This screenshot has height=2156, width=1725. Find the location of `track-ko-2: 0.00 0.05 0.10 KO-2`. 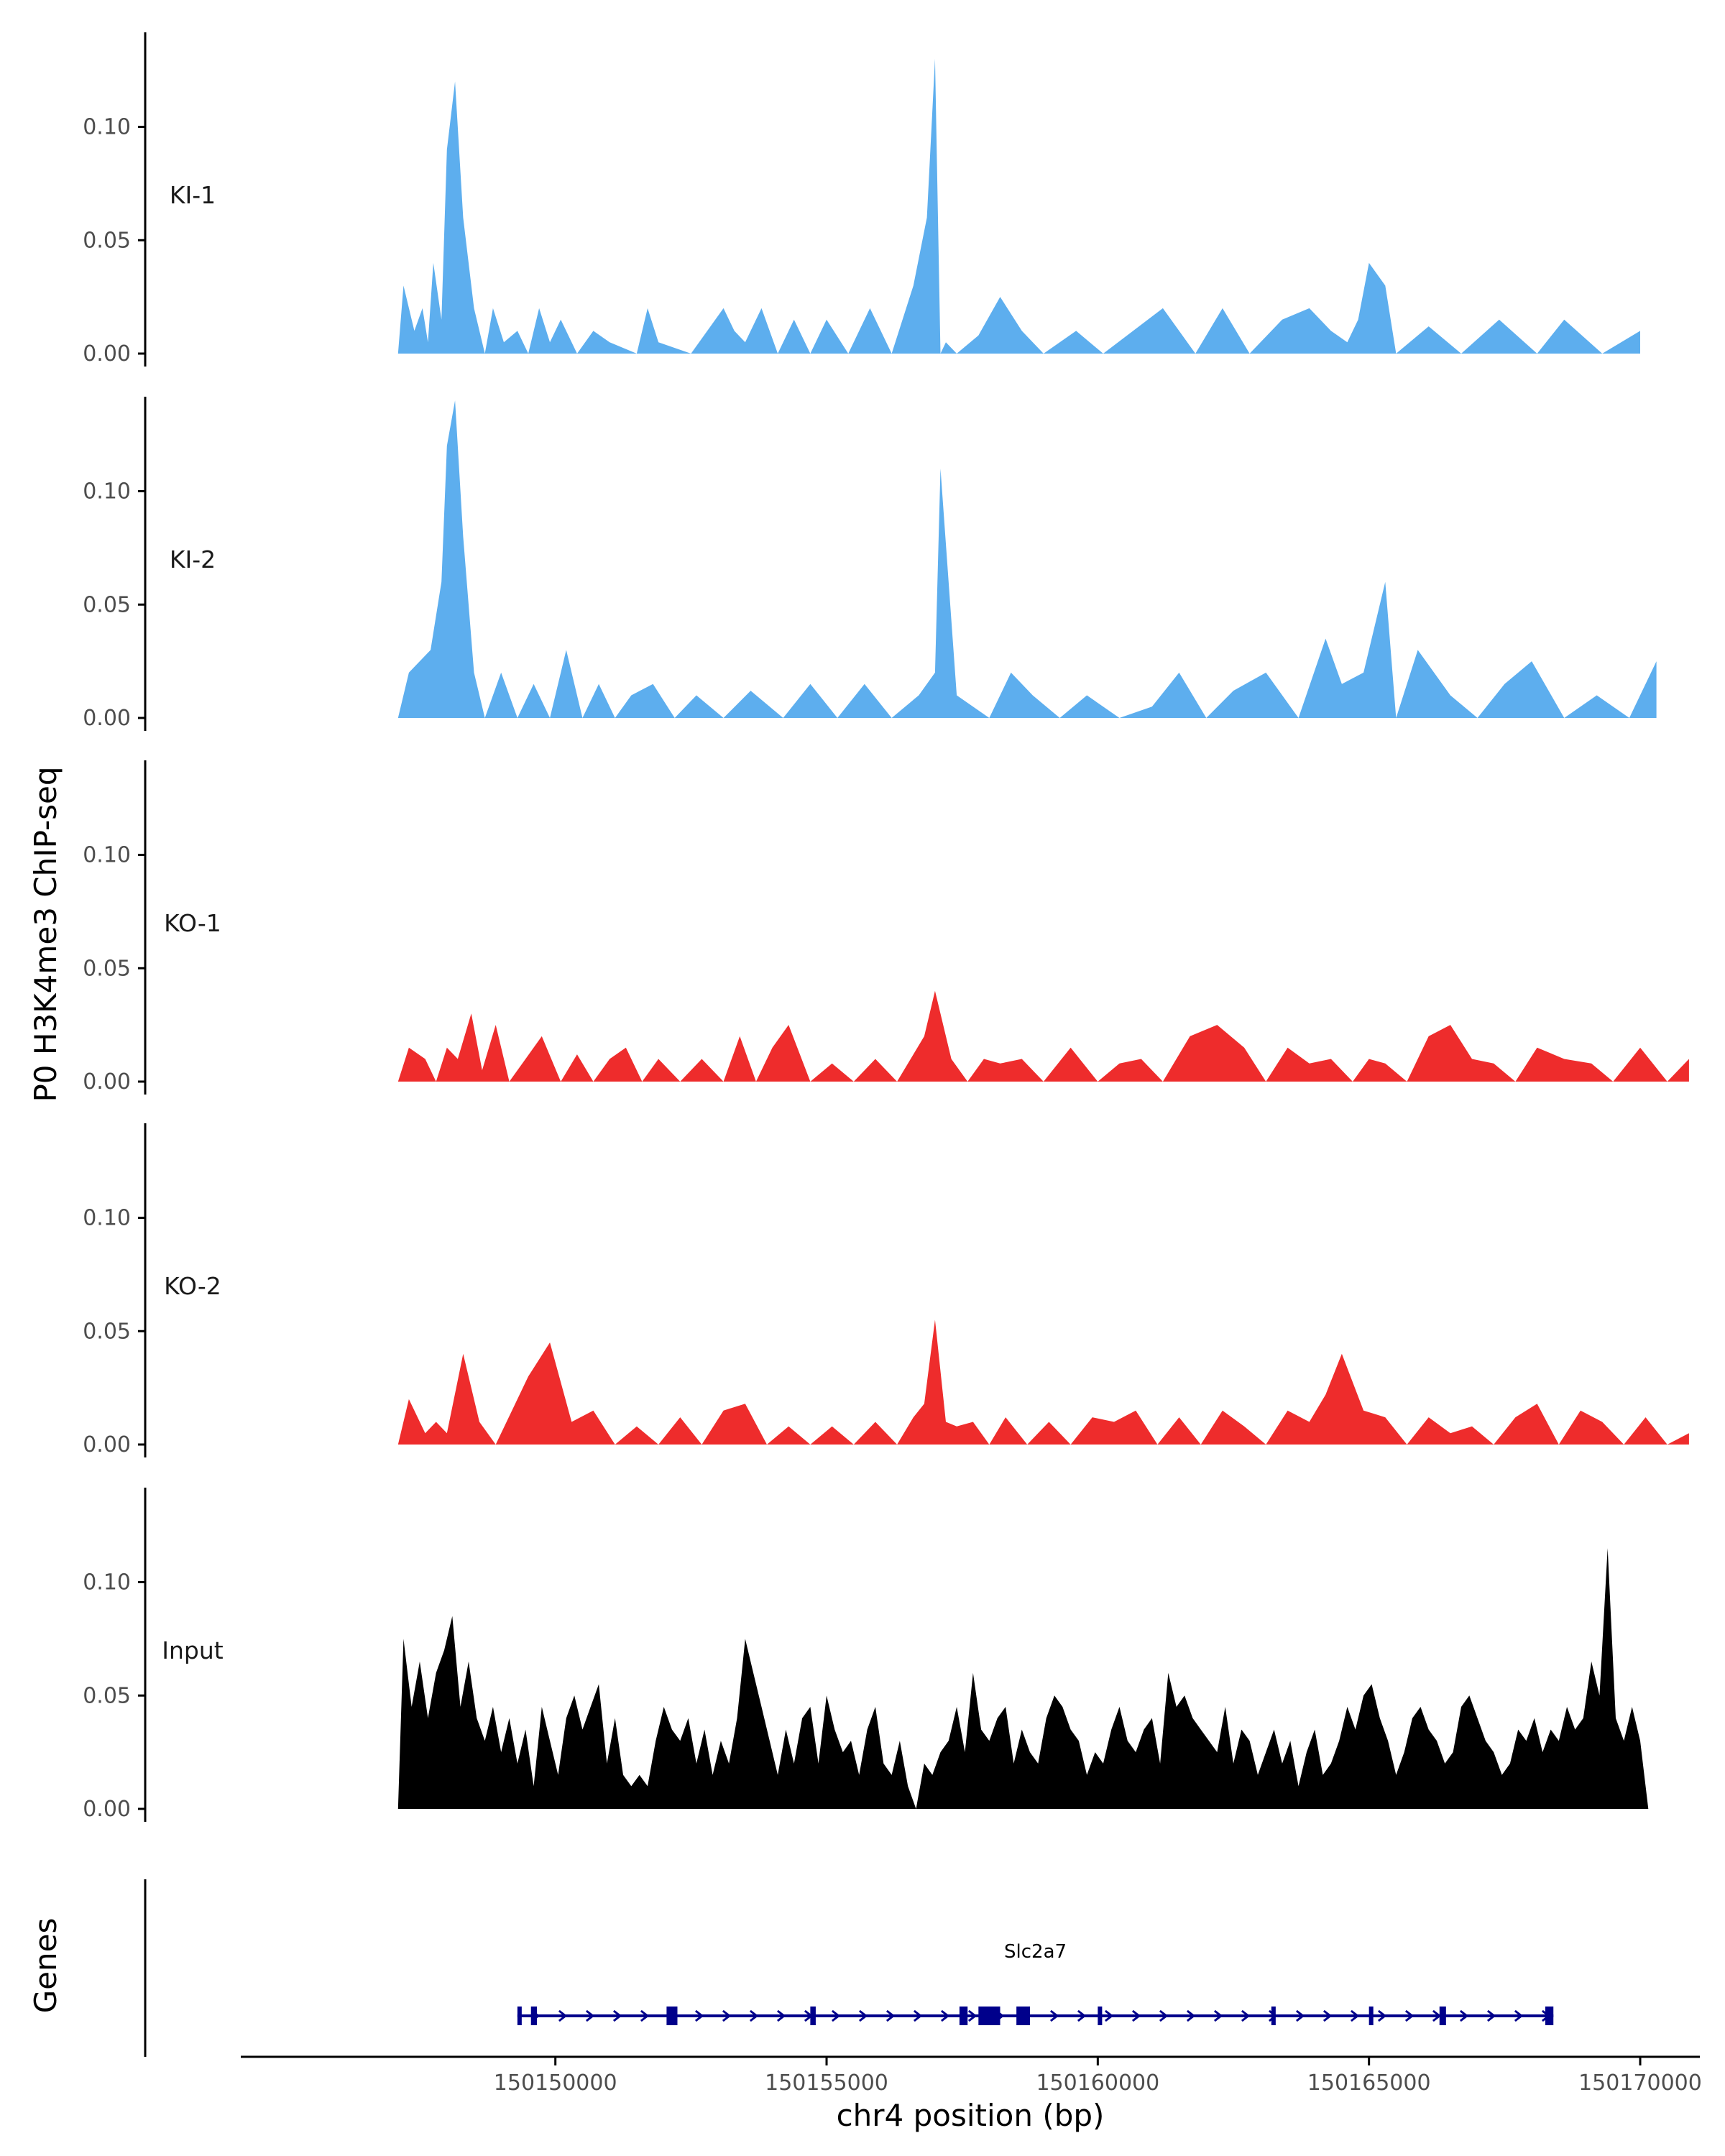

track-ko-2: 0.00 0.05 0.10 KO-2 is located at coordinates (886, 1290).